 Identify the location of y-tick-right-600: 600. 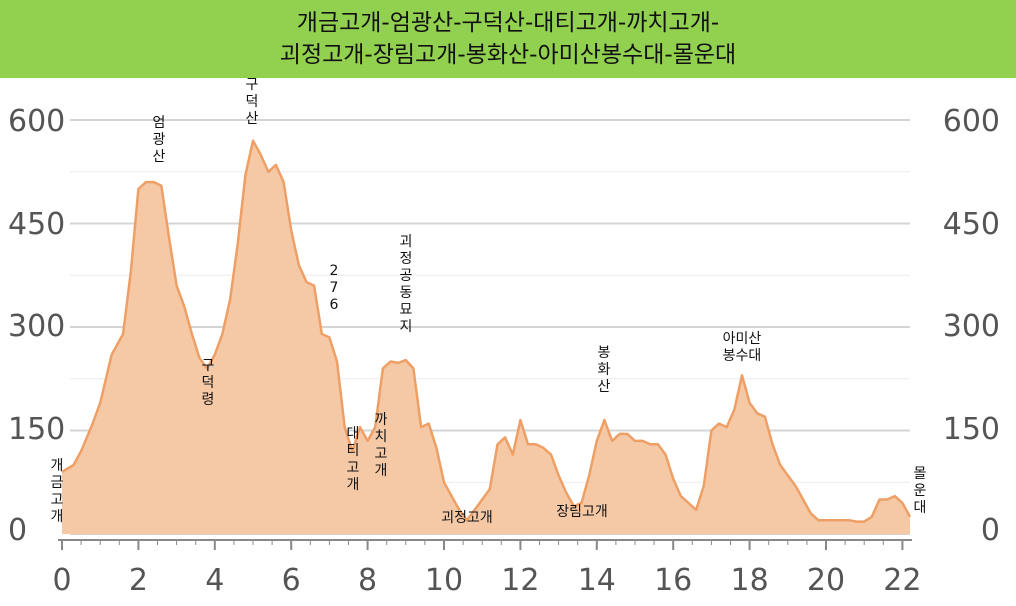
(971, 121).